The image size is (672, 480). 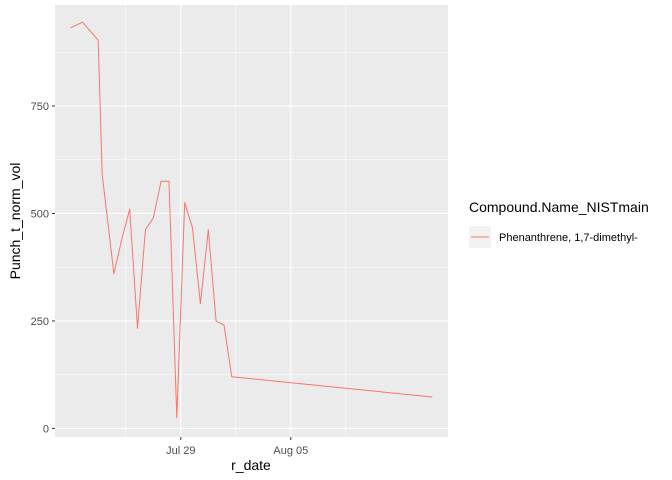 What do you see at coordinates (290, 451) in the screenshot?
I see `x-tick-label: Aug 05` at bounding box center [290, 451].